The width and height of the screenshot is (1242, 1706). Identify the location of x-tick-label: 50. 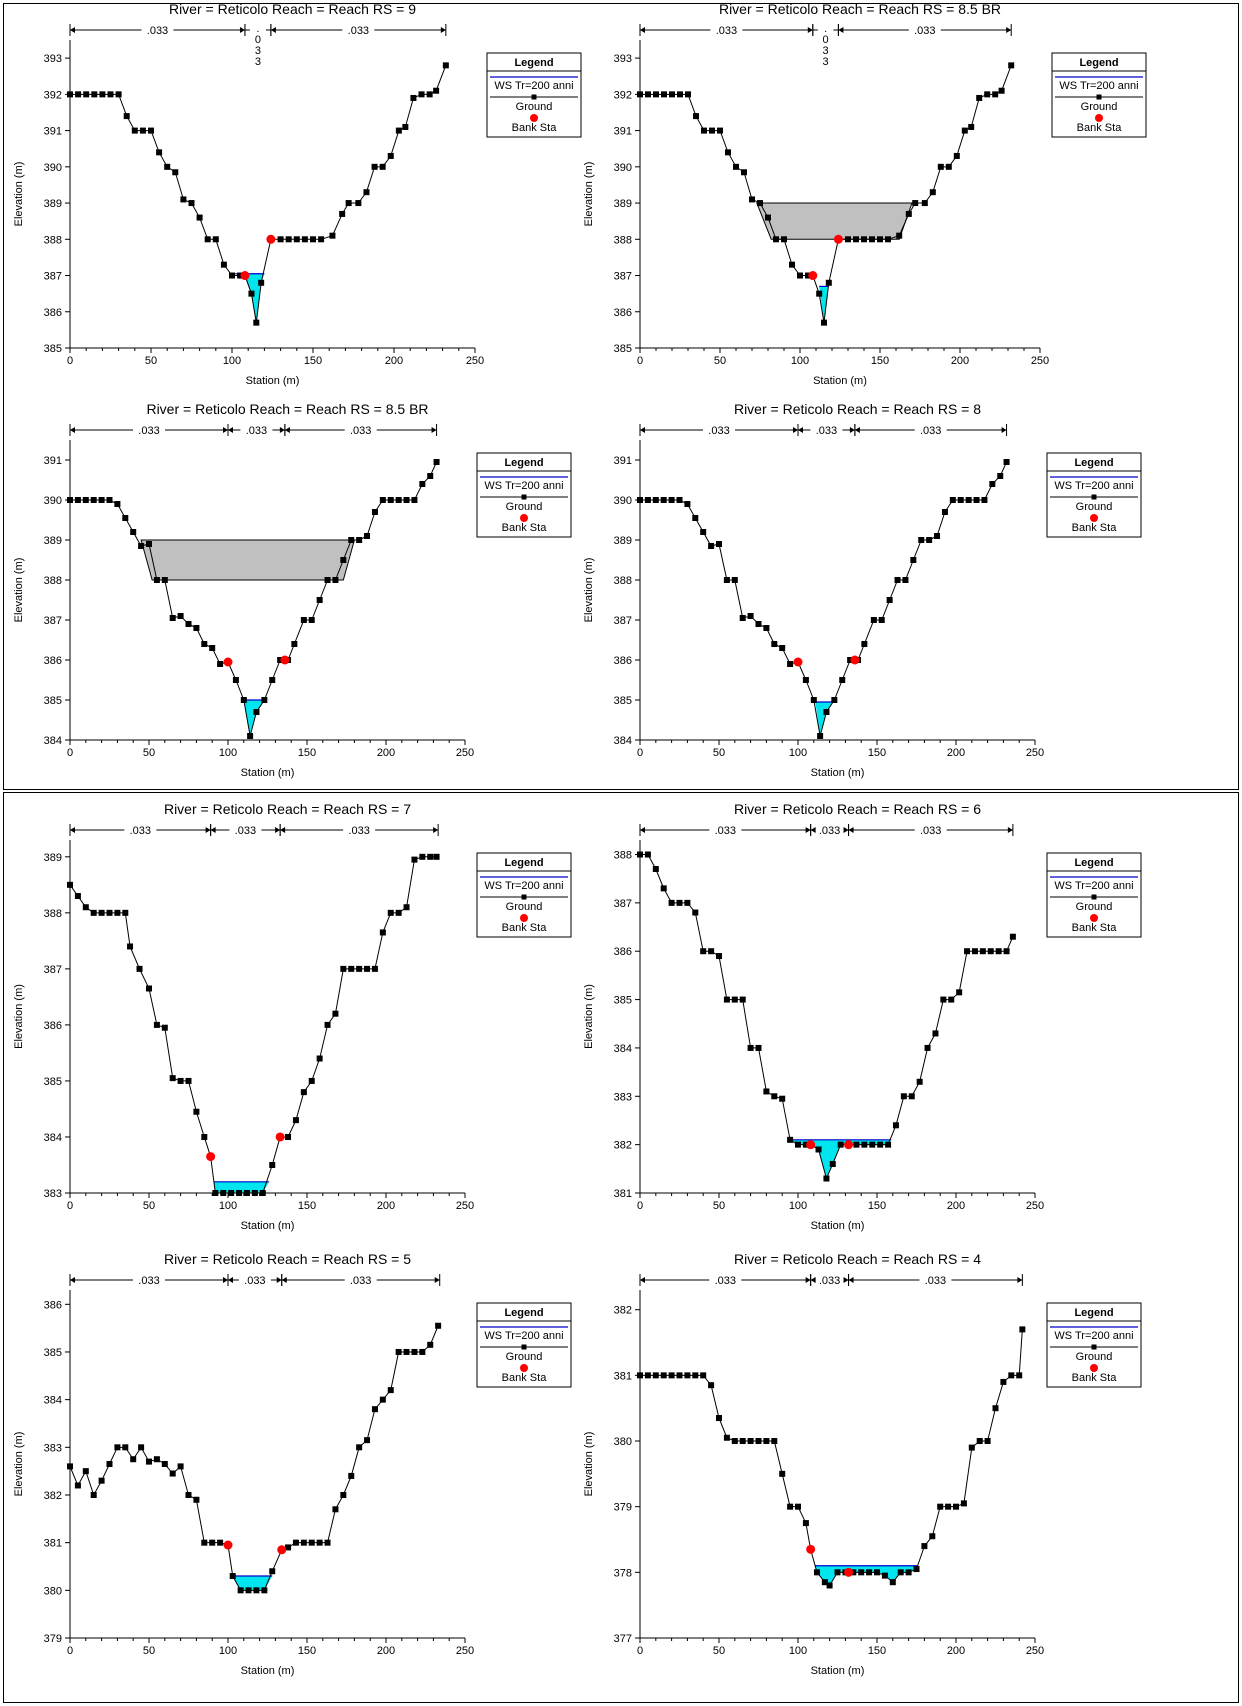
(719, 1651).